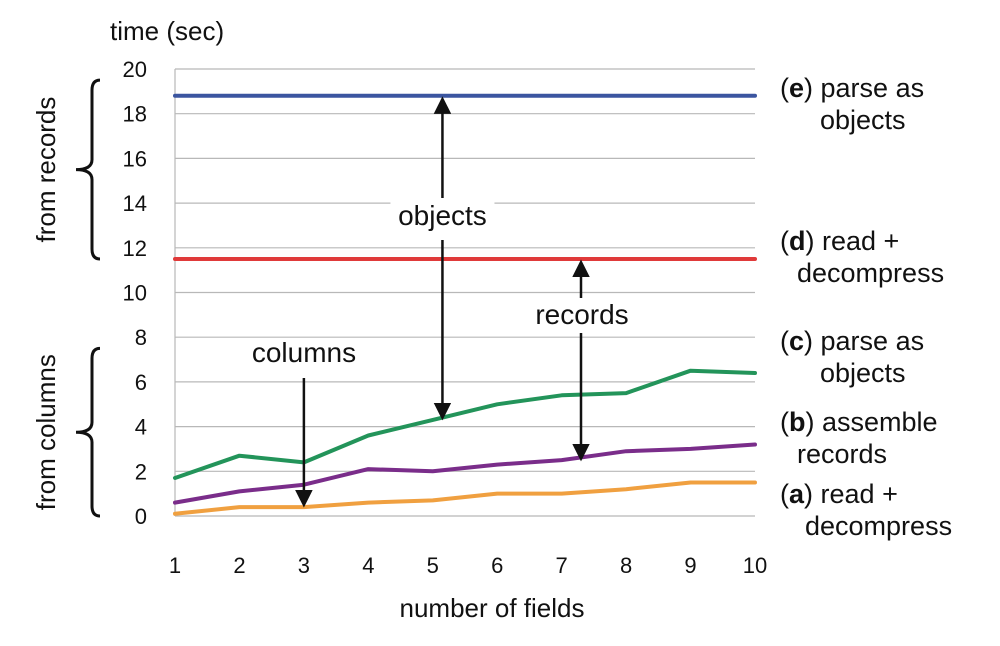 This screenshot has width=1000, height=646. I want to click on group-brackets: from records from columns, so click(66, 298).